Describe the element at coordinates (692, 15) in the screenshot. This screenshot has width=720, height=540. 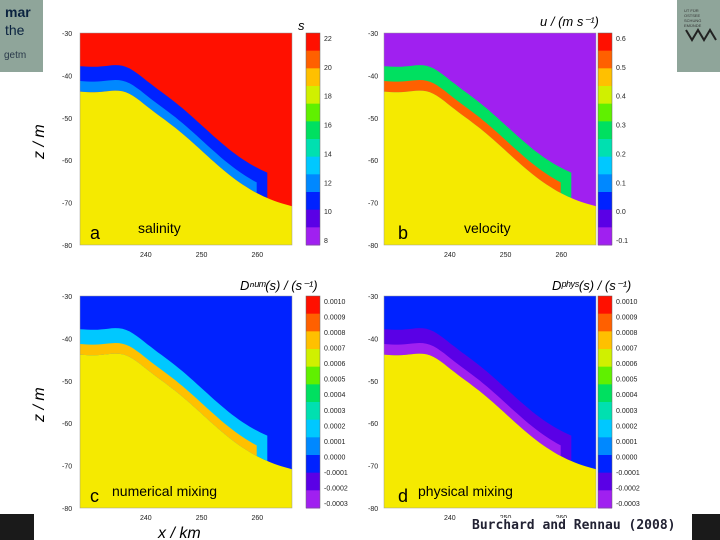
I see `logo-text-line: OSTSEE` at that location.